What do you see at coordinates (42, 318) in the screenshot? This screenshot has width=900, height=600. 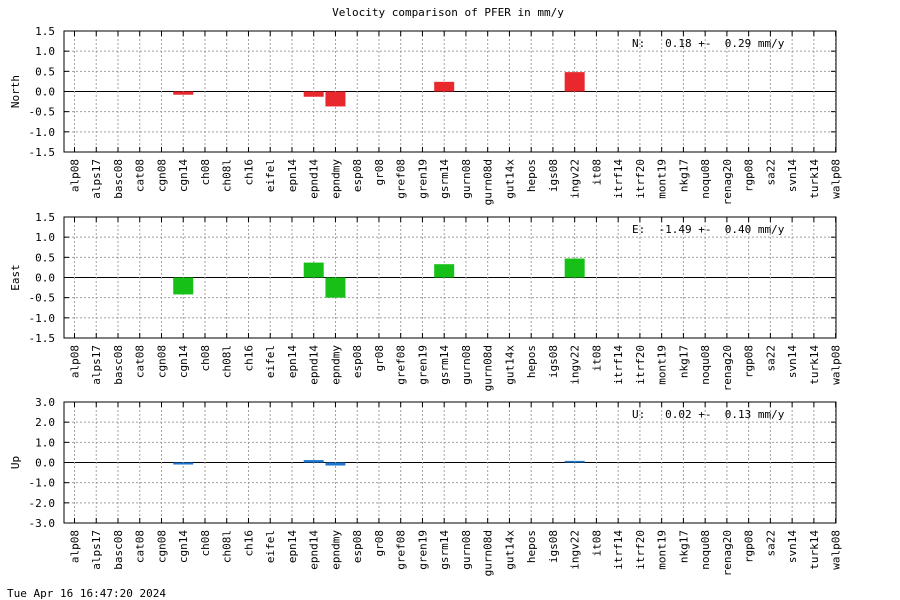 I see `y-tick-label: -1.0` at bounding box center [42, 318].